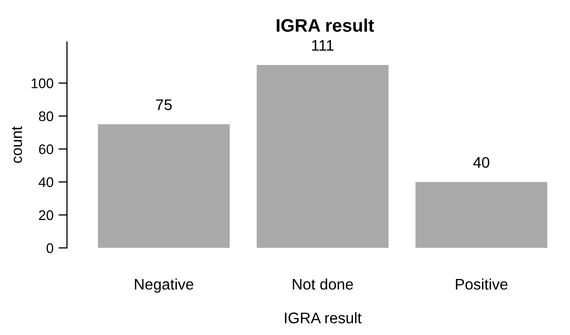  Describe the element at coordinates (46, 149) in the screenshot. I see `y-tick-label: 60` at that location.